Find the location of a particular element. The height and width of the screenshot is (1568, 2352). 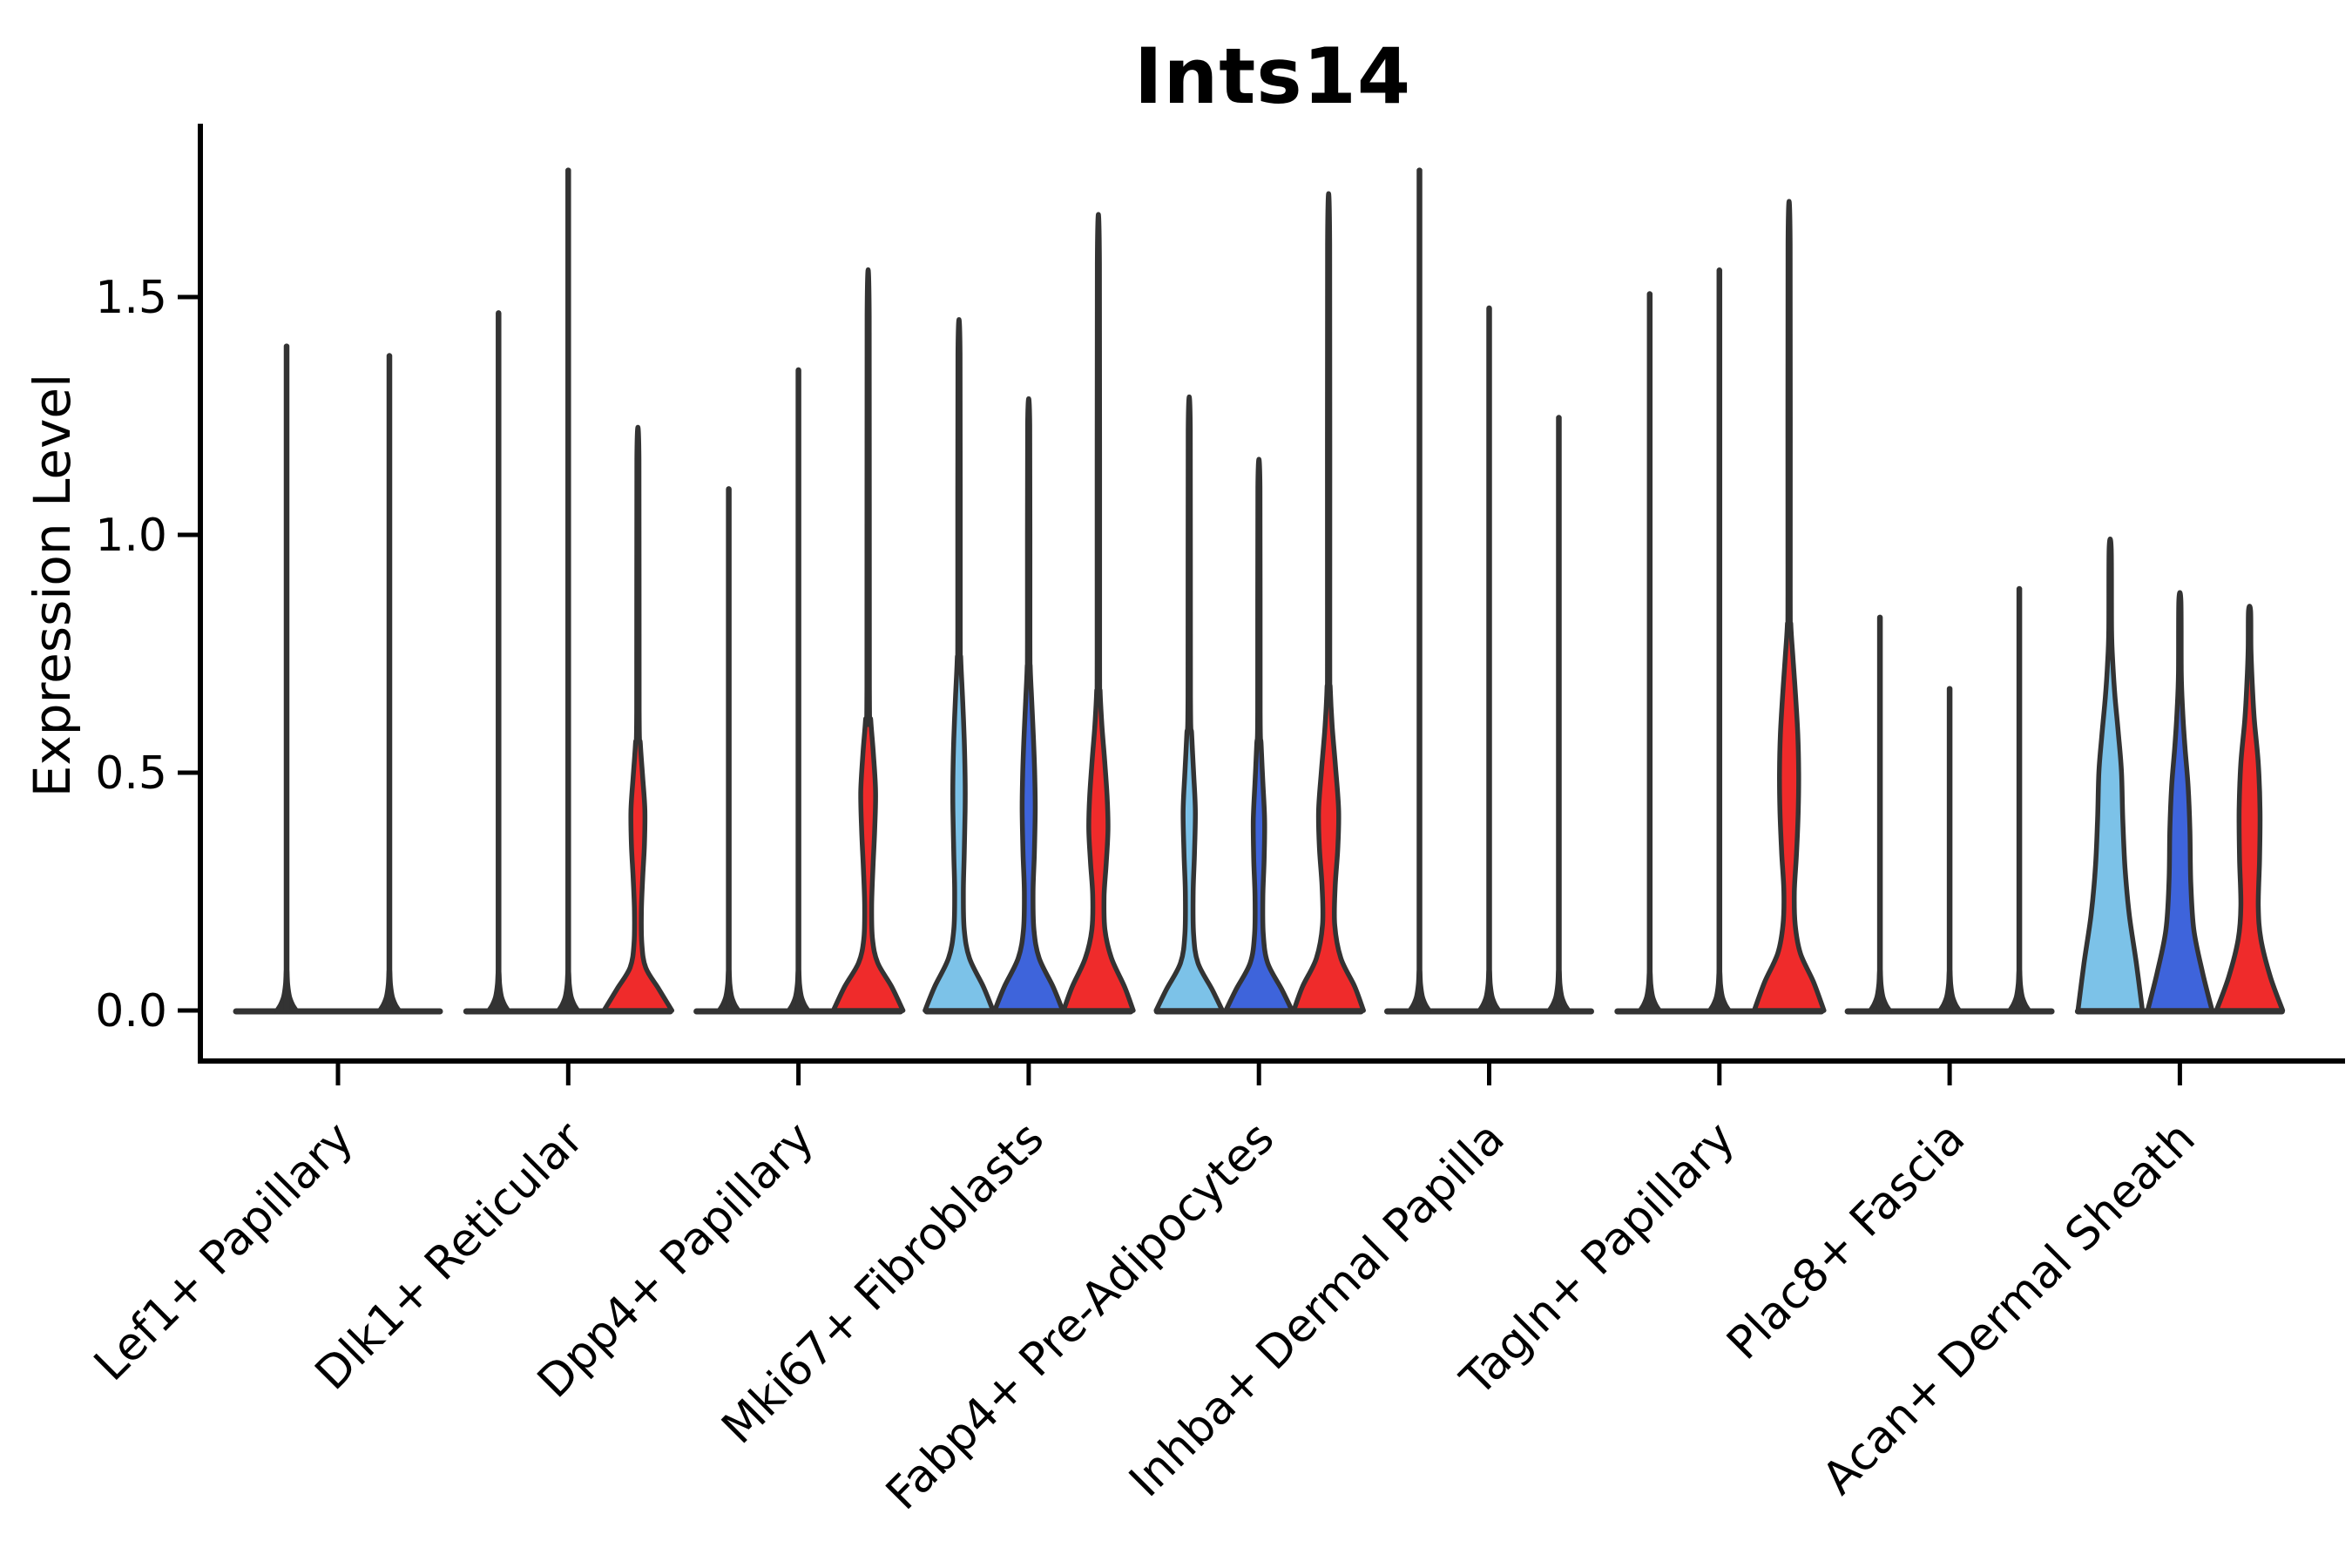

x-tick-label: Fabp4+ Pre-Adipocytes is located at coordinates (1080, 1316).